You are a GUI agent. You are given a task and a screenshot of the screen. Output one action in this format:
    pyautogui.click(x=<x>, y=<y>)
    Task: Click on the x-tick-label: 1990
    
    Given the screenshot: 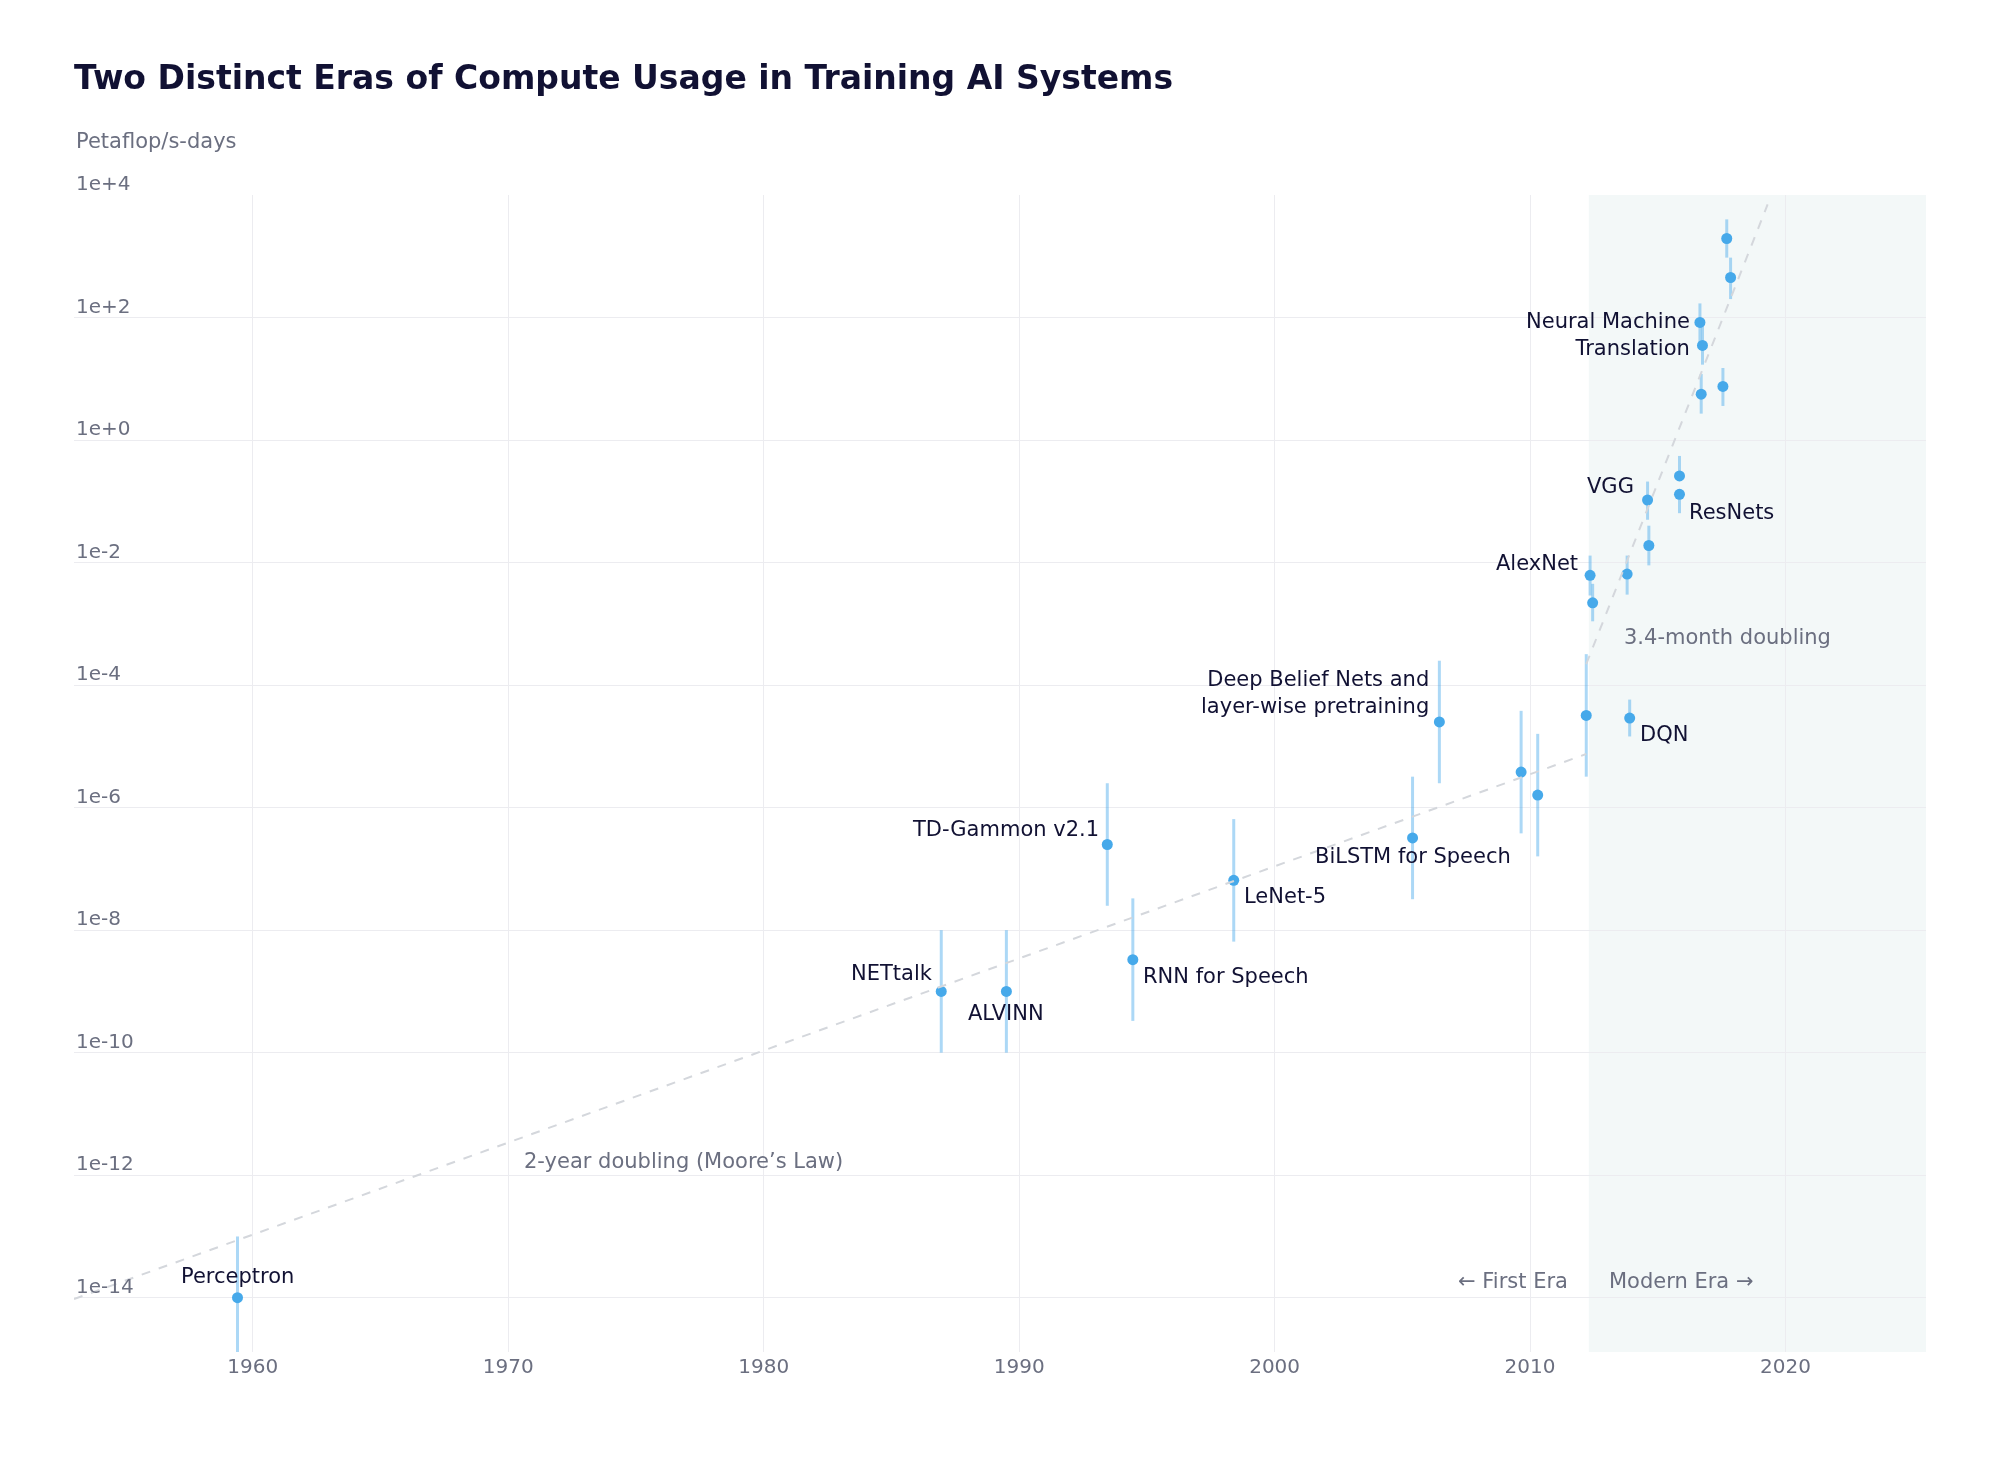 What is the action you would take?
    pyautogui.click(x=1019, y=1366)
    